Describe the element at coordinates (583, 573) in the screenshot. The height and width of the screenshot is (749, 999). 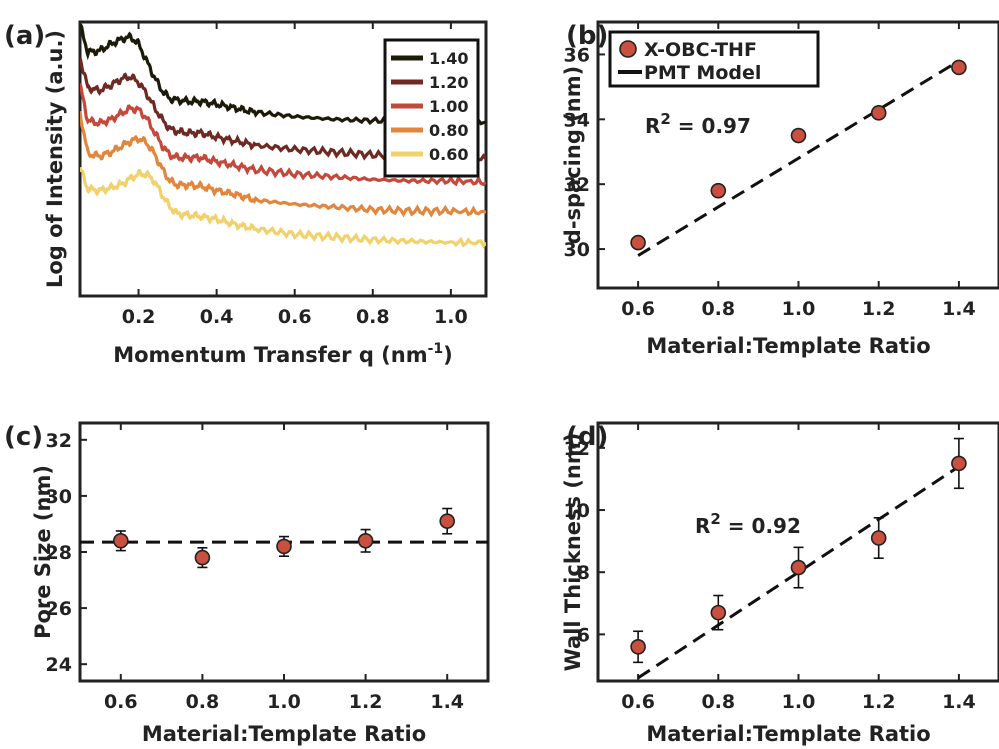
I see `y-tick-label: 8` at that location.